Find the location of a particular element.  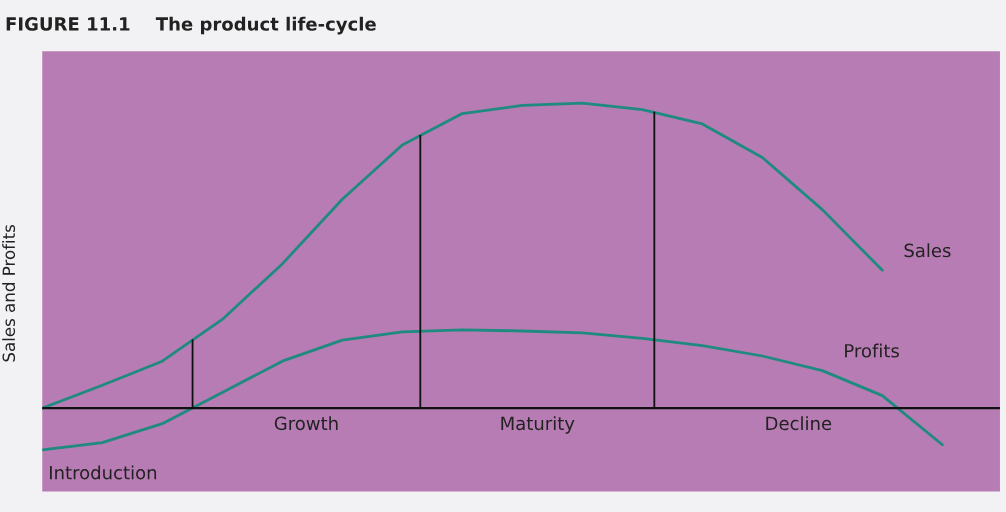

y-axis-title: Sales and Profits is located at coordinates (9, 293).